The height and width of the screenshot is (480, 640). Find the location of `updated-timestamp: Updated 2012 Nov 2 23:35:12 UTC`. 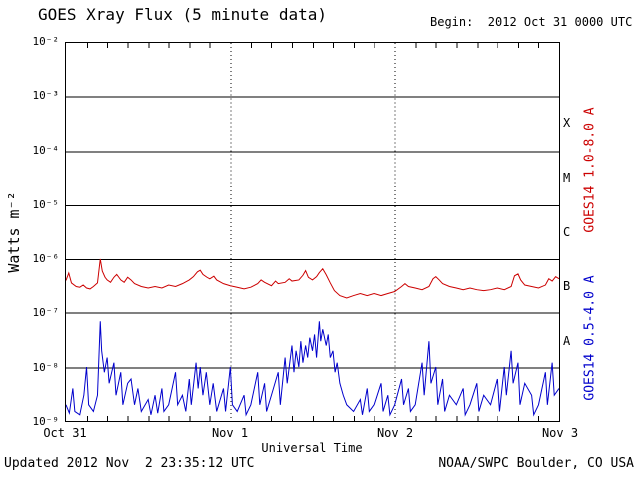

updated-timestamp: Updated 2012 Nov 2 23:35:12 UTC is located at coordinates (129, 463).